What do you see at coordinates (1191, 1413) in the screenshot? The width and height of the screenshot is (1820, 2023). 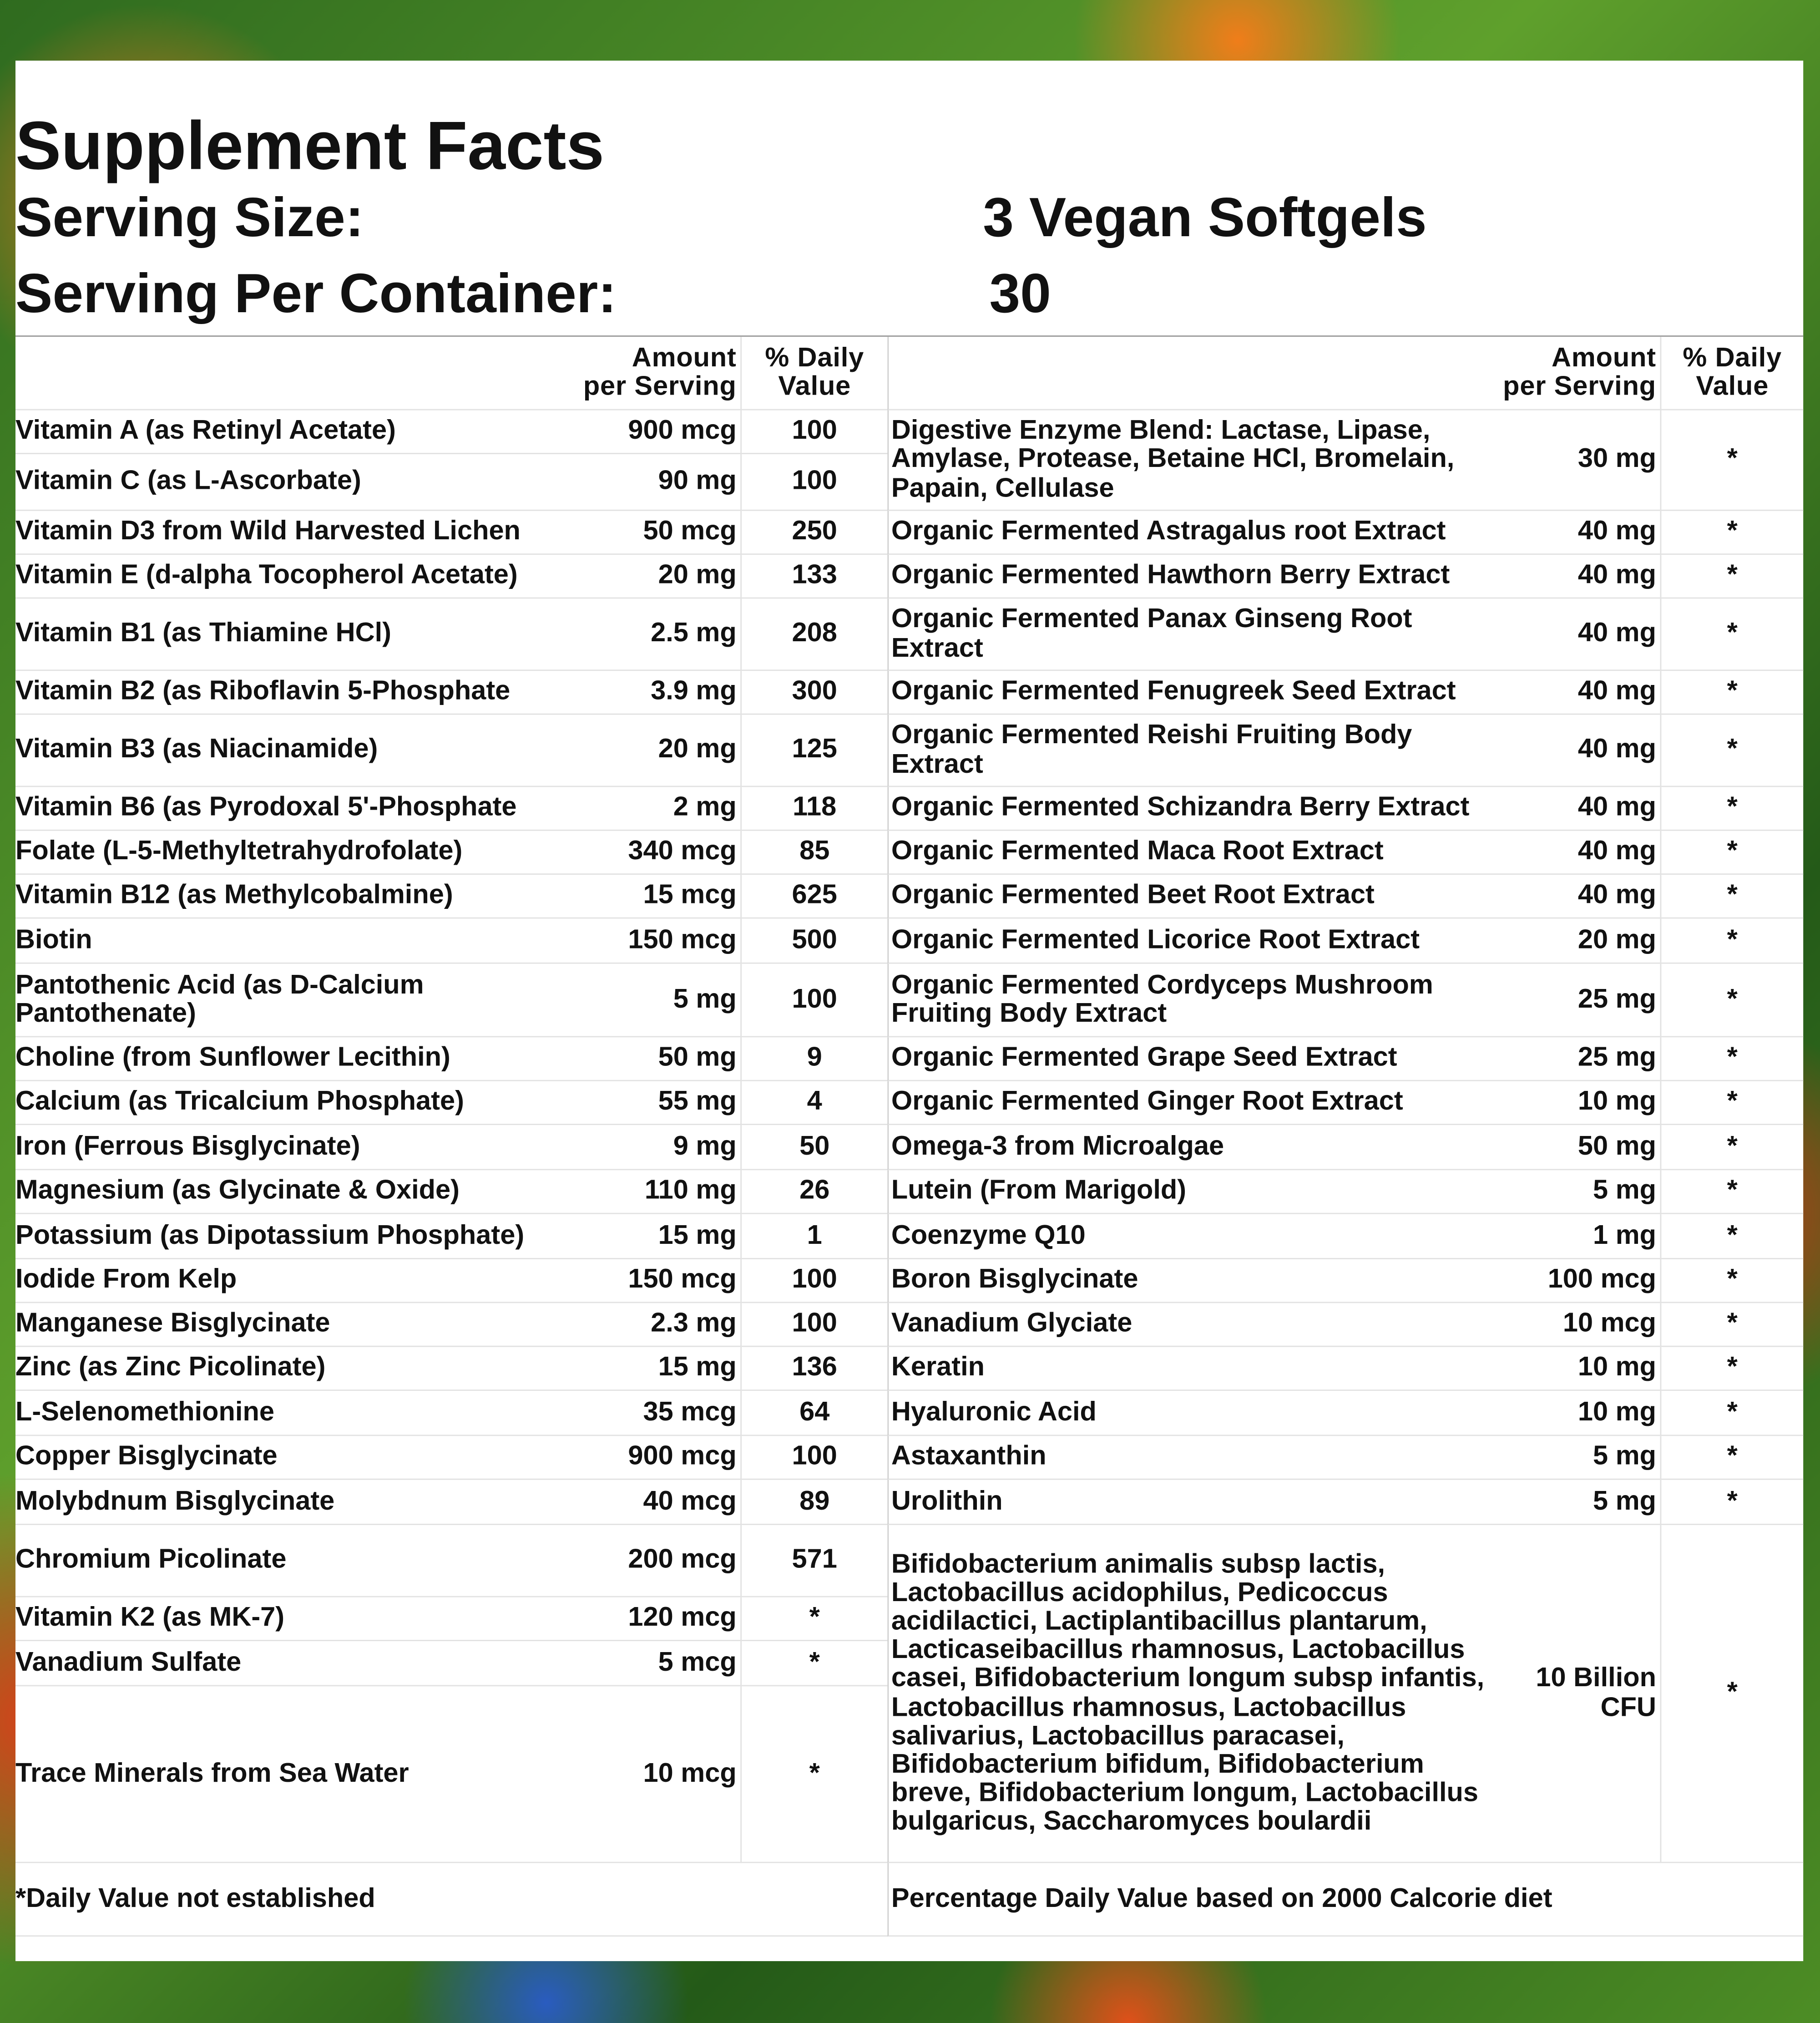 I see `ingredient-name: Hyaluronic Acid` at bounding box center [1191, 1413].